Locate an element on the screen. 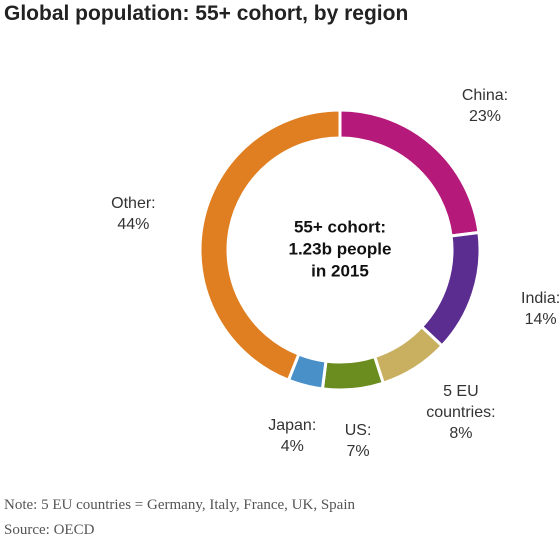  value-label: 7% is located at coordinates (358, 452).